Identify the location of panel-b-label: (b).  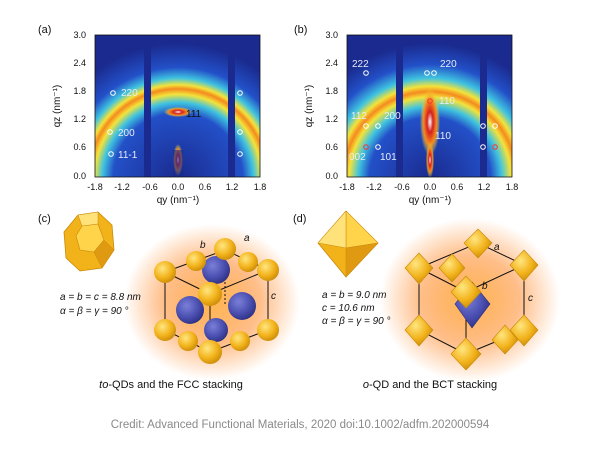
(300, 30).